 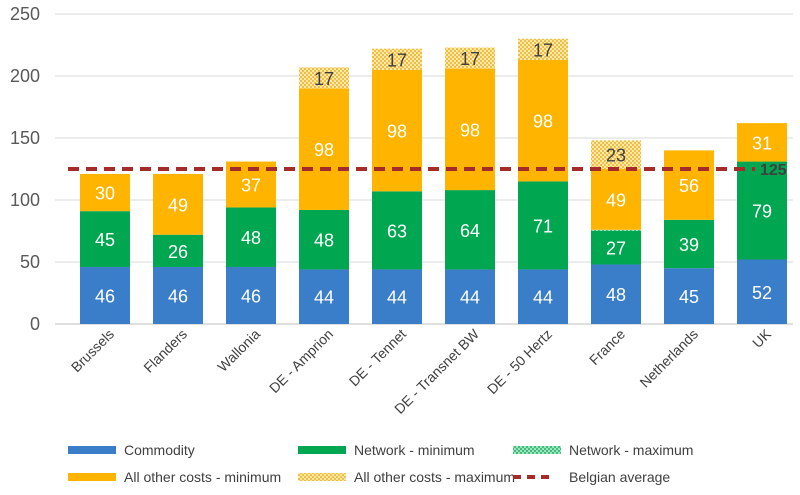 I want to click on data-label: 30, so click(x=105, y=194).